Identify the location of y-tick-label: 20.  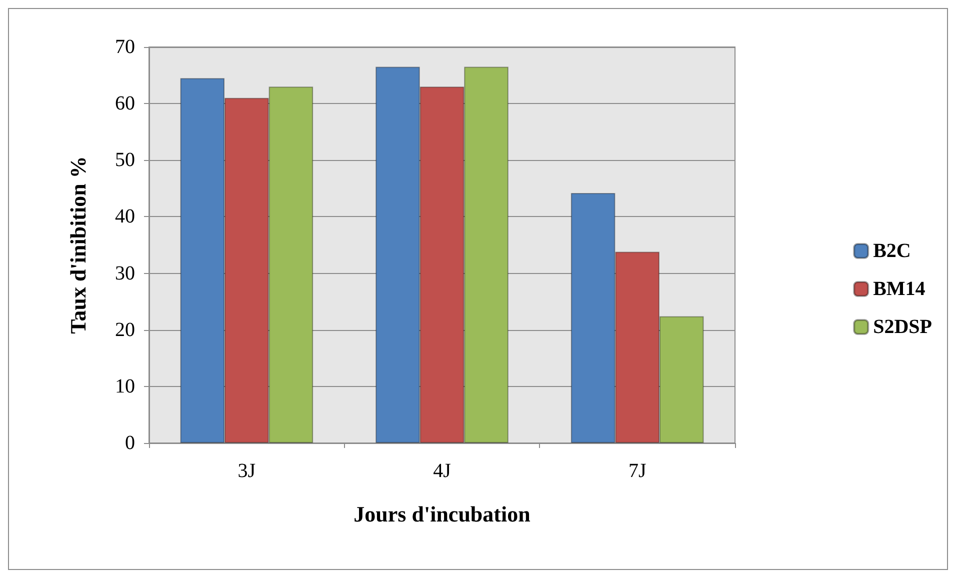
(125, 329).